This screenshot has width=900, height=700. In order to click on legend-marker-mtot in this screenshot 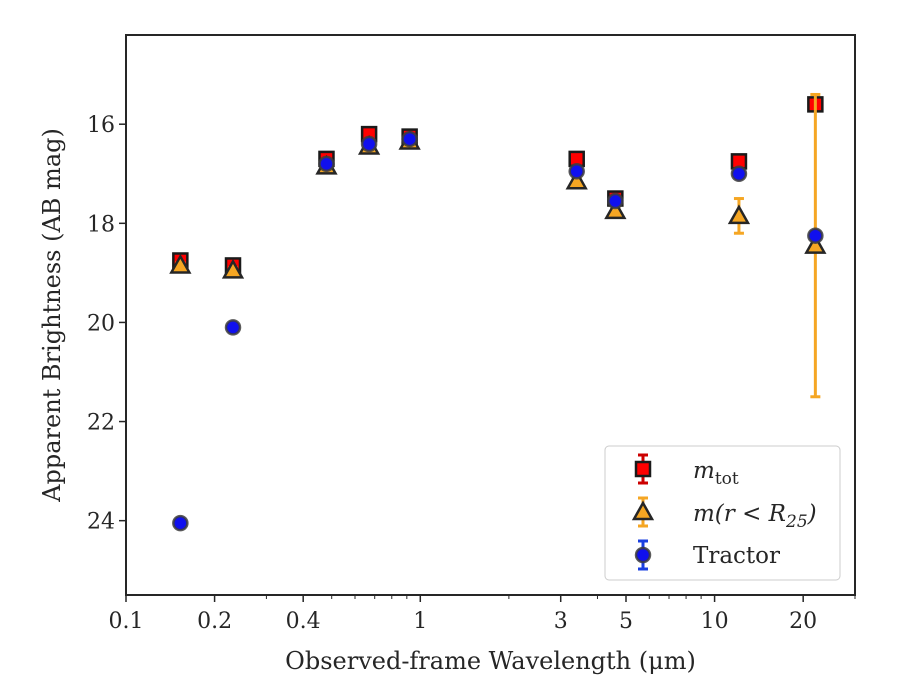, I will do `click(643, 469)`.